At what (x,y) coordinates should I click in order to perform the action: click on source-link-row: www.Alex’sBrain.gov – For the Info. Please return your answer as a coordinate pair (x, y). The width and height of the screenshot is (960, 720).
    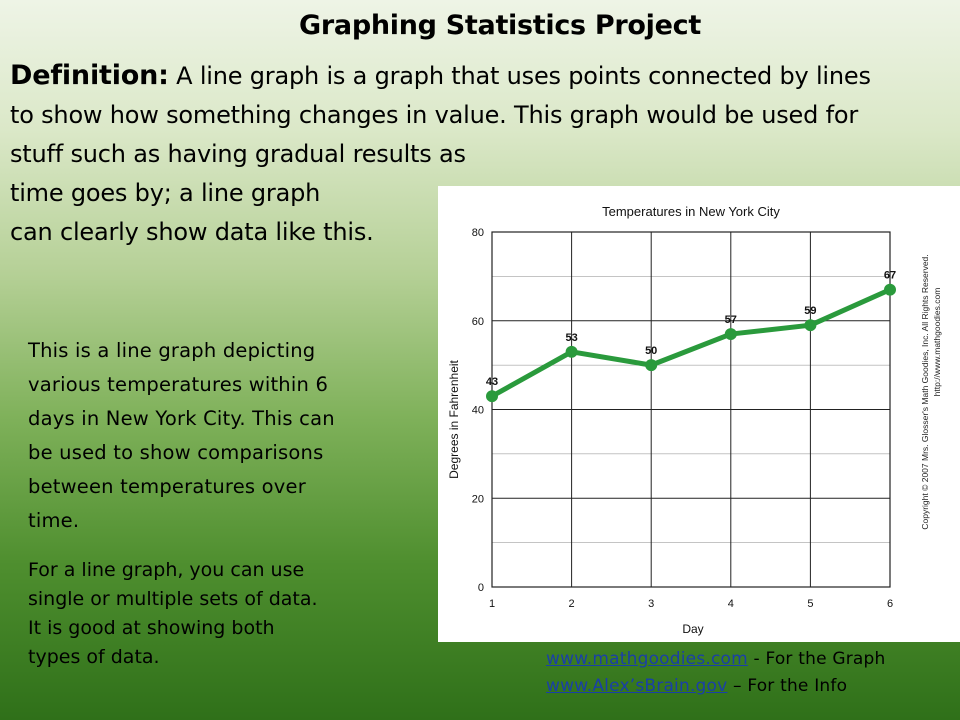
    Looking at the image, I should click on (751, 686).